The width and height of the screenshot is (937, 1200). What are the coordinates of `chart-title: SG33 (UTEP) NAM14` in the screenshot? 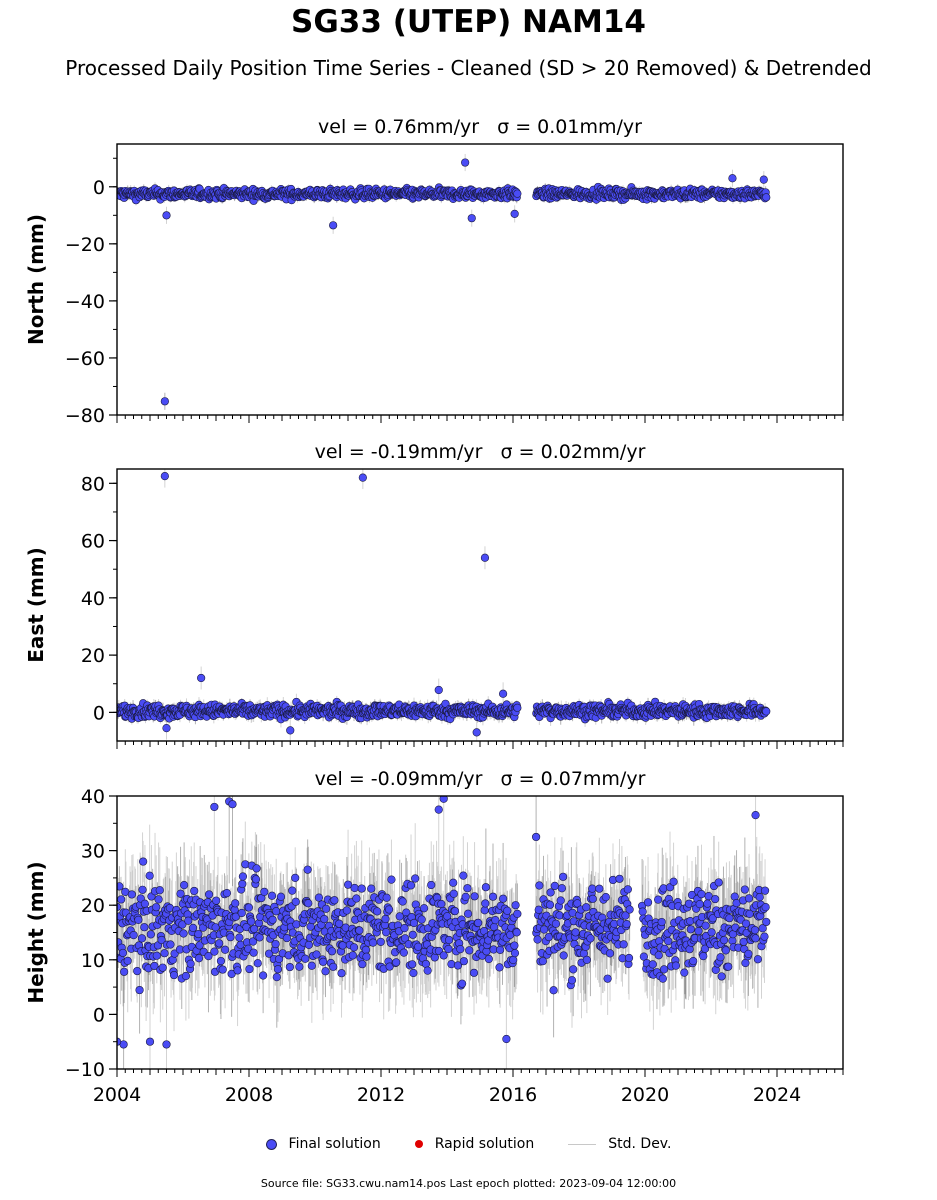 It's located at (468, 22).